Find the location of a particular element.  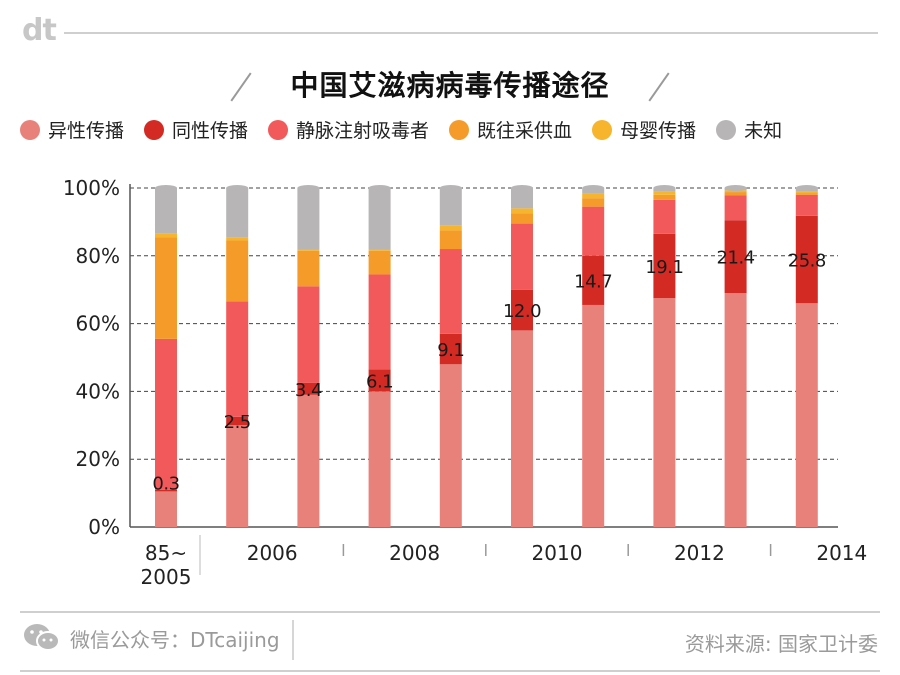

y-tick-label: 80% is located at coordinates (98, 256).